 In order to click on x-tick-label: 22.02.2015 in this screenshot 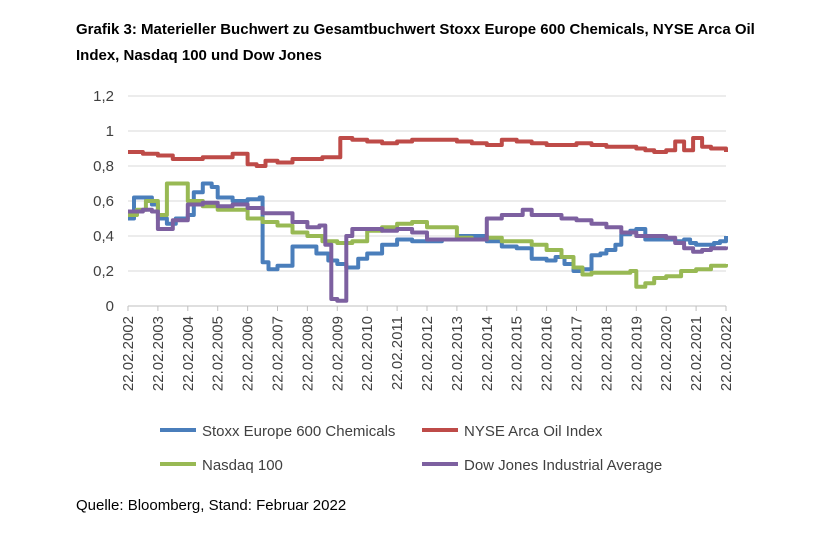, I will do `click(517, 353)`.